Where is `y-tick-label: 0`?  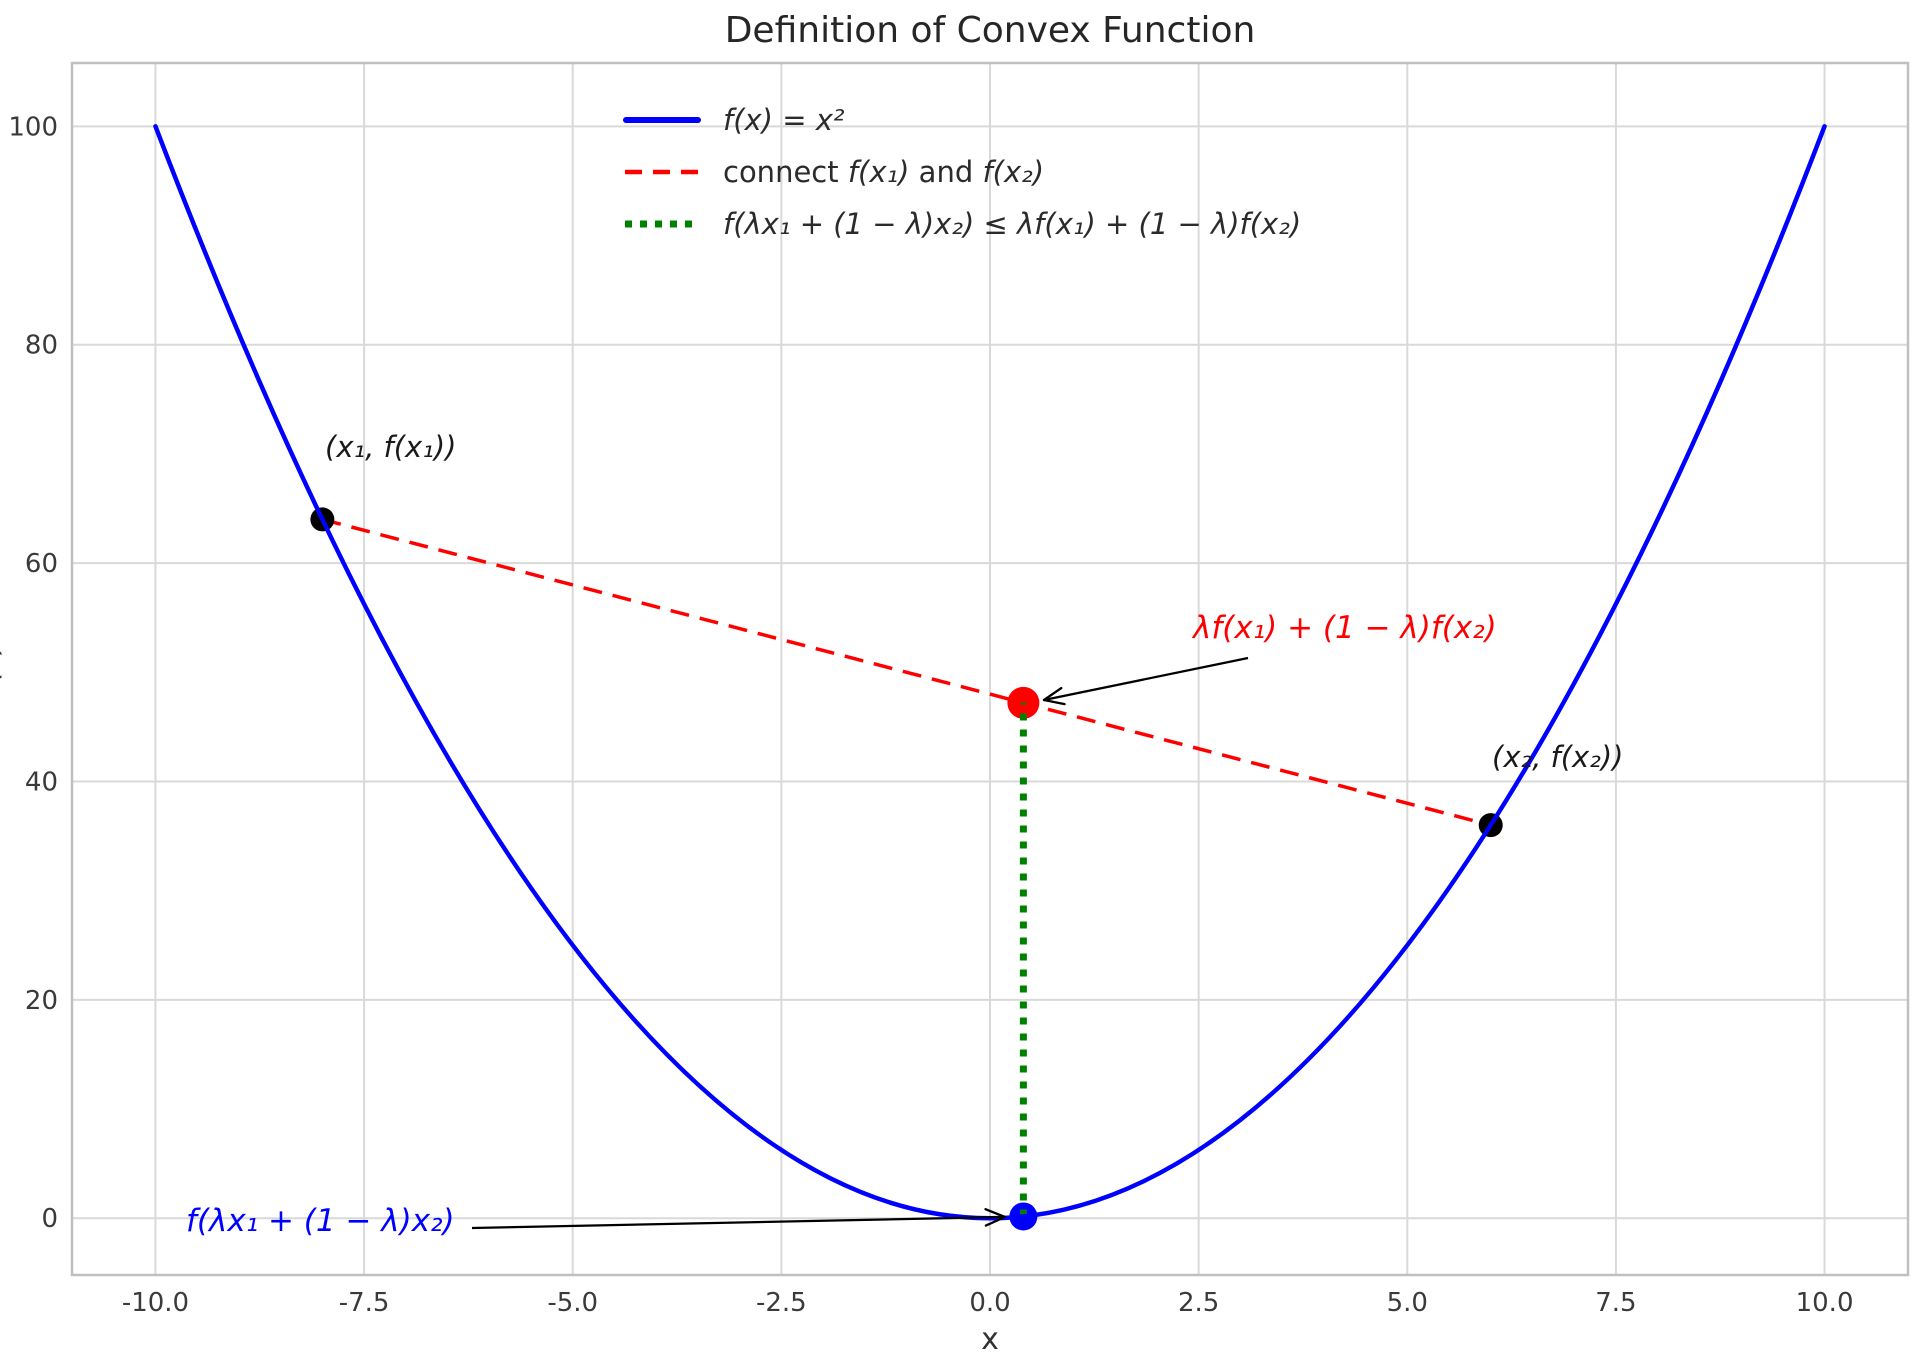
y-tick-label: 0 is located at coordinates (49, 1219).